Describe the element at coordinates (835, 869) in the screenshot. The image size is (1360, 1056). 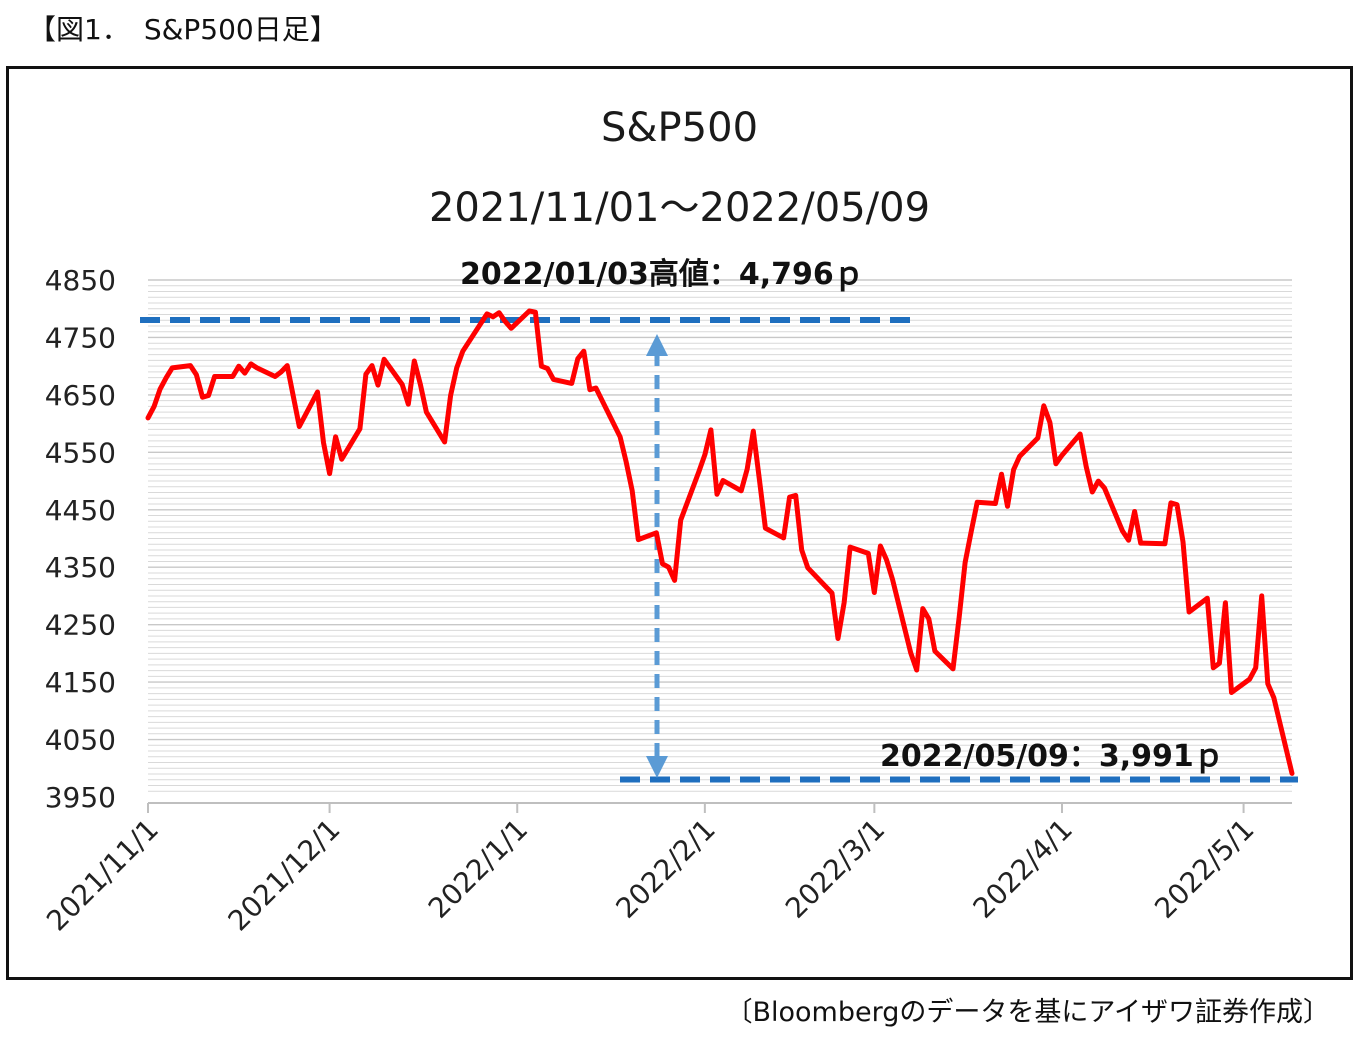
I see `x-tick-label: 2022/3/1` at that location.